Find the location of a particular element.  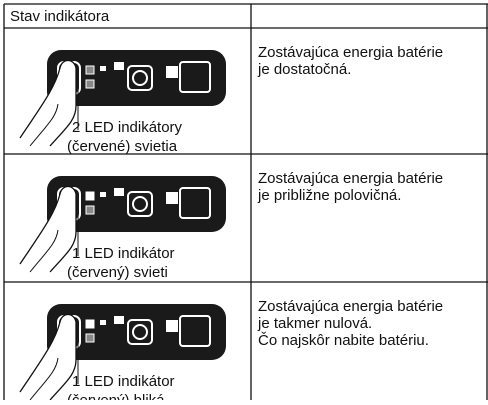

description: Čo najskôr nabite batériu. is located at coordinates (343, 340).